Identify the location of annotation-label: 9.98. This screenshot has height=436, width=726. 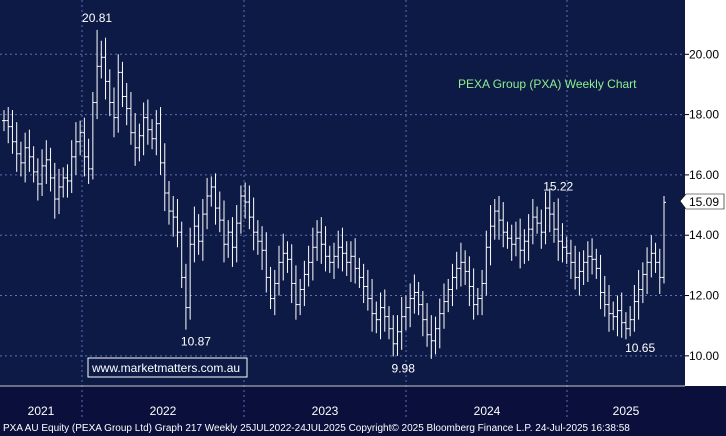
(404, 368).